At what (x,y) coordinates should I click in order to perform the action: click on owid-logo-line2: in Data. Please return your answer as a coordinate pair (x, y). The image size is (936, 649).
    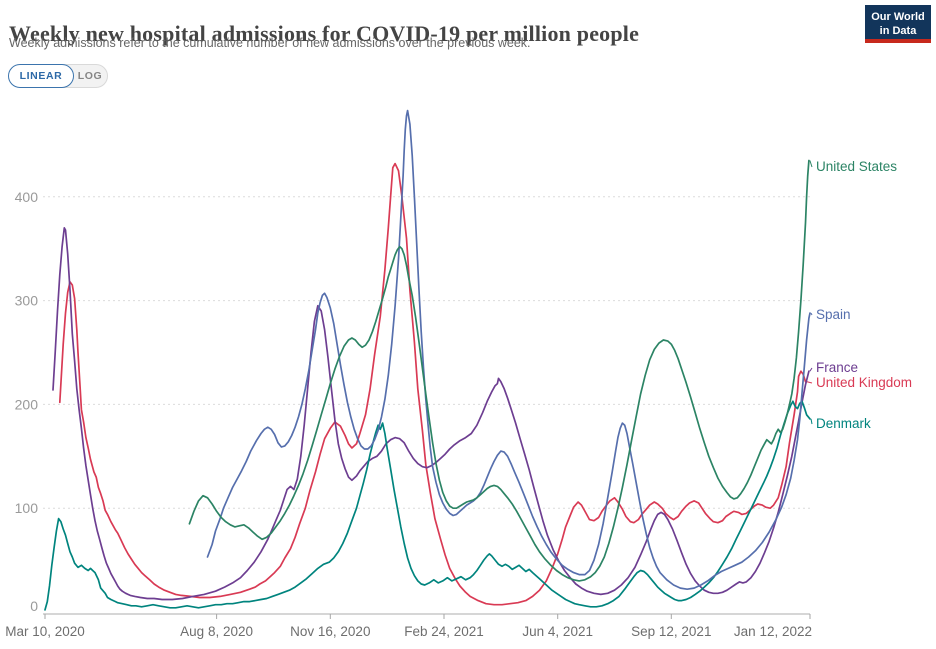
    Looking at the image, I should click on (898, 31).